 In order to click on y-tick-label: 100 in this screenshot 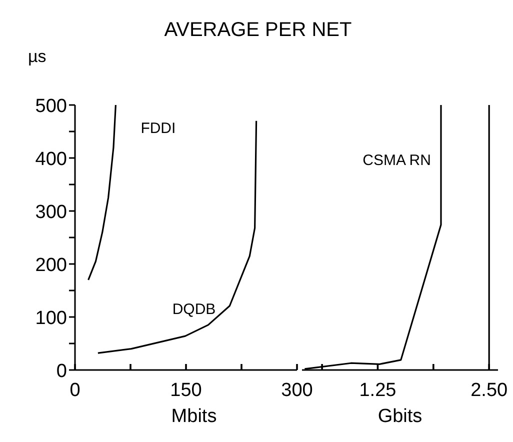, I will do `click(51, 318)`.